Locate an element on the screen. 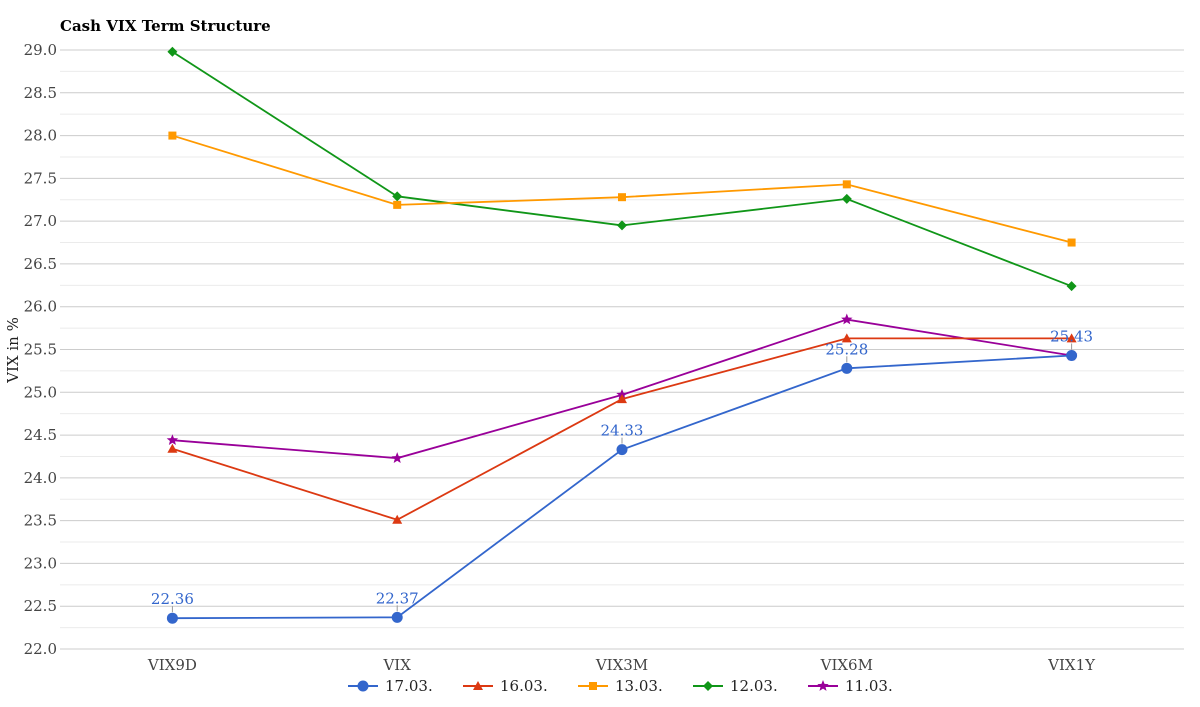  y-tick-label: 26.5 is located at coordinates (40, 264).